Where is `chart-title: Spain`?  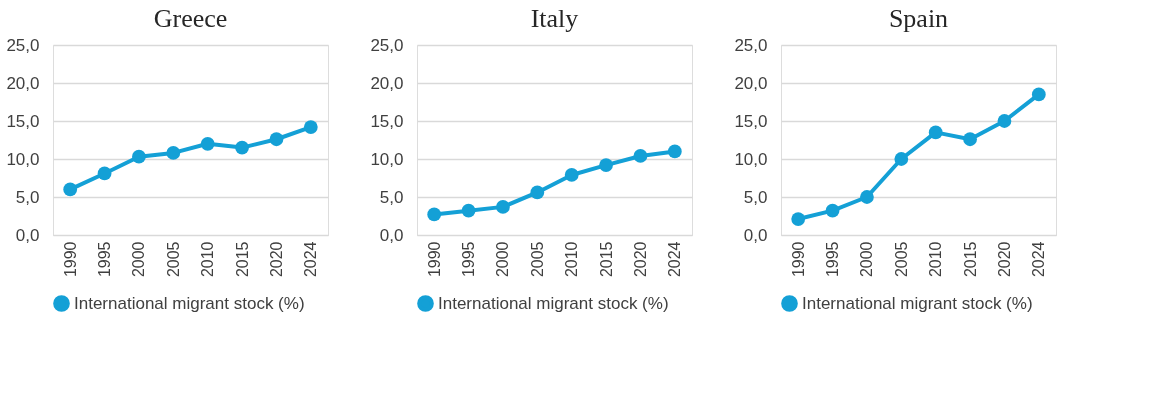 chart-title: Spain is located at coordinates (918, 18).